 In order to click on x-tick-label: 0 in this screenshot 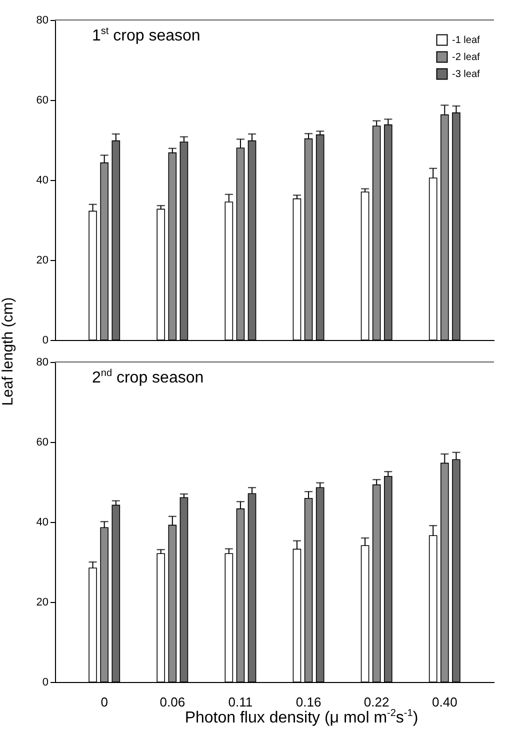, I will do `click(104, 702)`.